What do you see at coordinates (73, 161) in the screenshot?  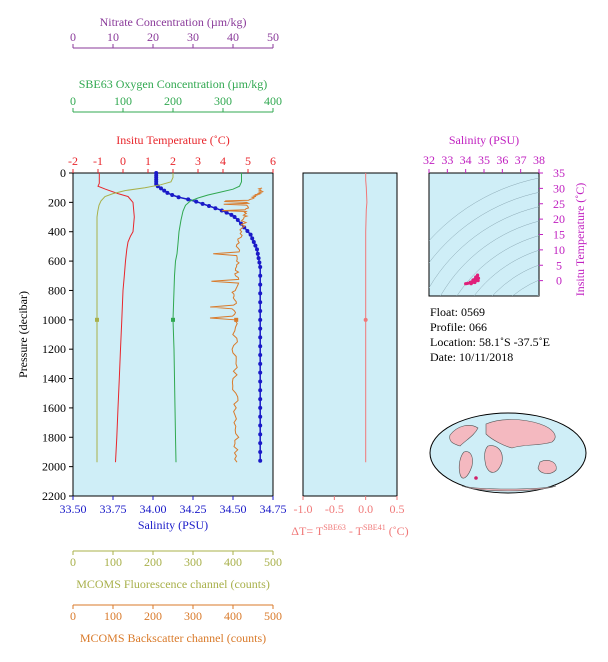 I see `temperature-tick-label: -2` at bounding box center [73, 161].